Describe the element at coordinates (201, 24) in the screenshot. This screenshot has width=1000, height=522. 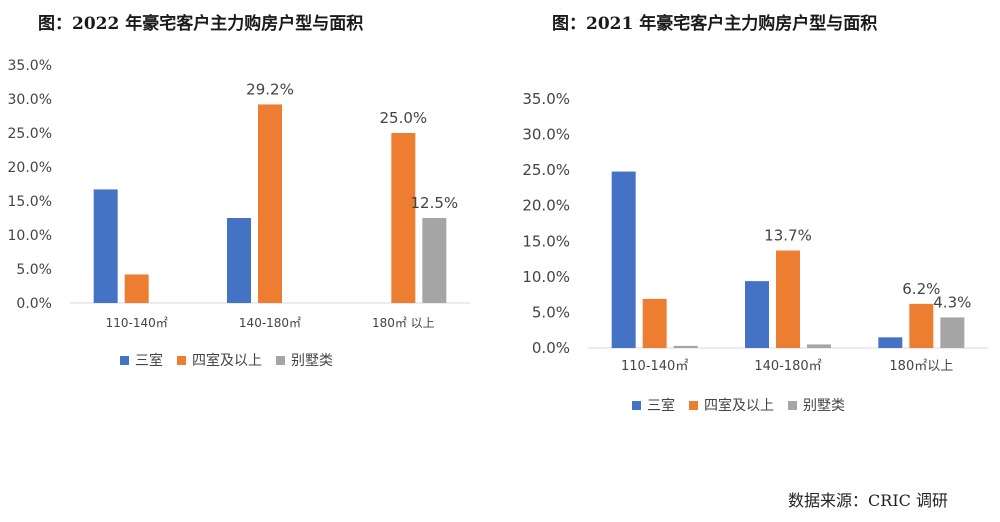
I see `chart-2022-title: 图：2022 年豪宅客户主力购房户型与面积` at that location.